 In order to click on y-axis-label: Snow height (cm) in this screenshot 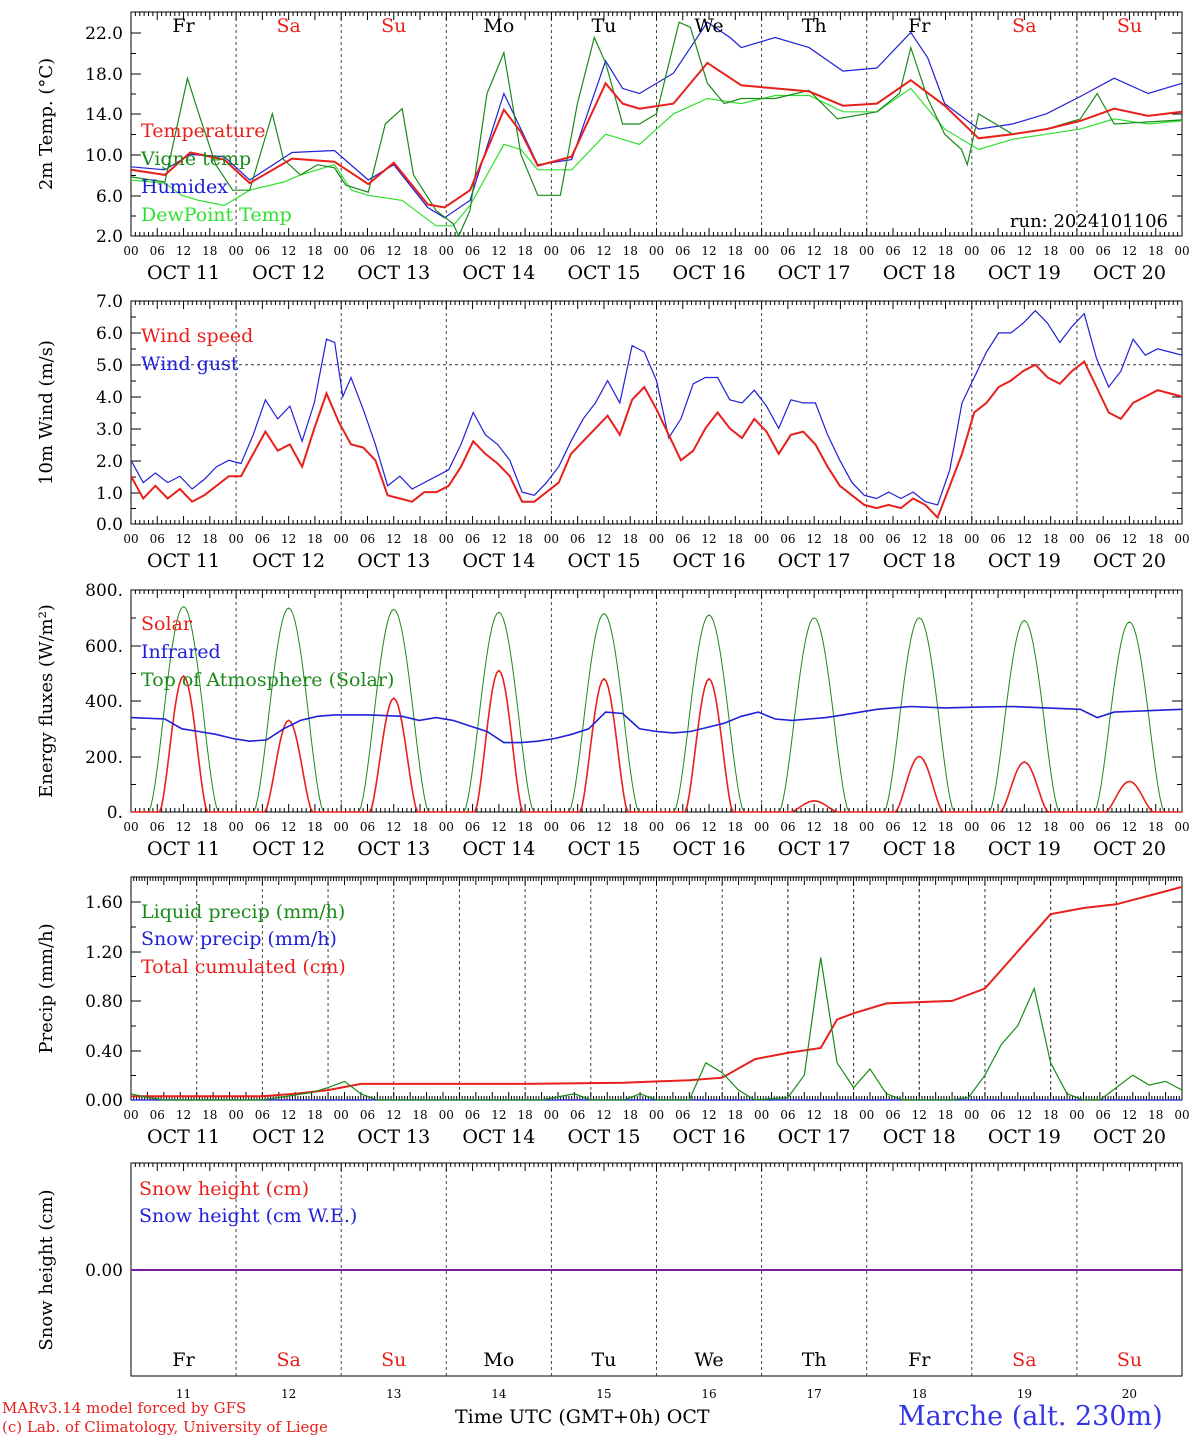, I will do `click(46, 1269)`.